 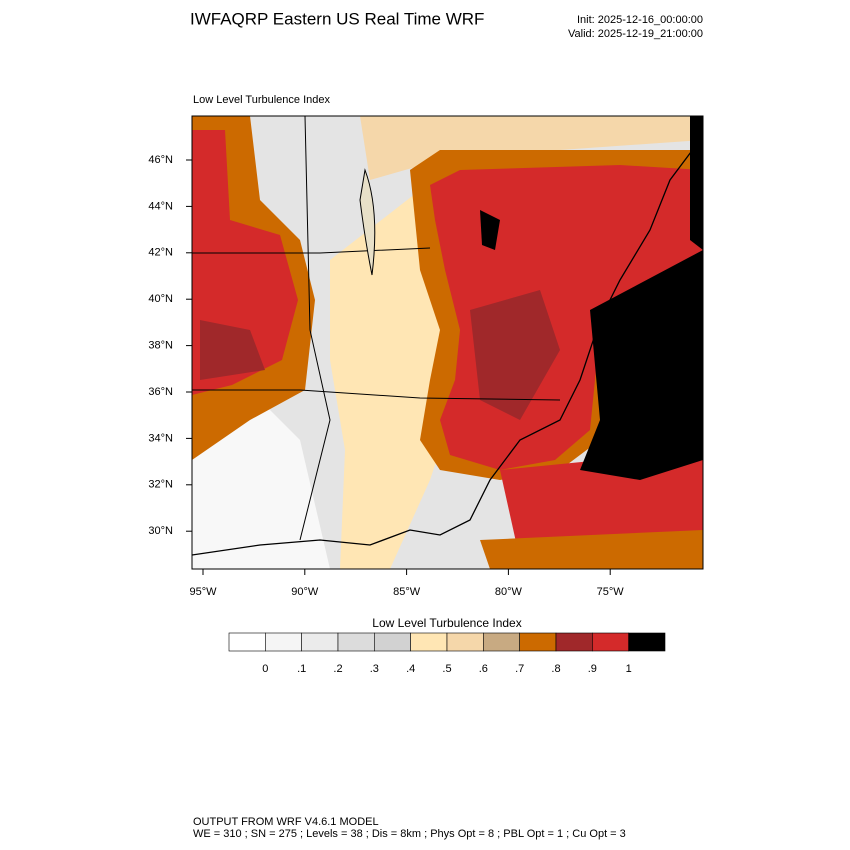 What do you see at coordinates (337, 669) in the screenshot?
I see `colorbar-label: .2` at bounding box center [337, 669].